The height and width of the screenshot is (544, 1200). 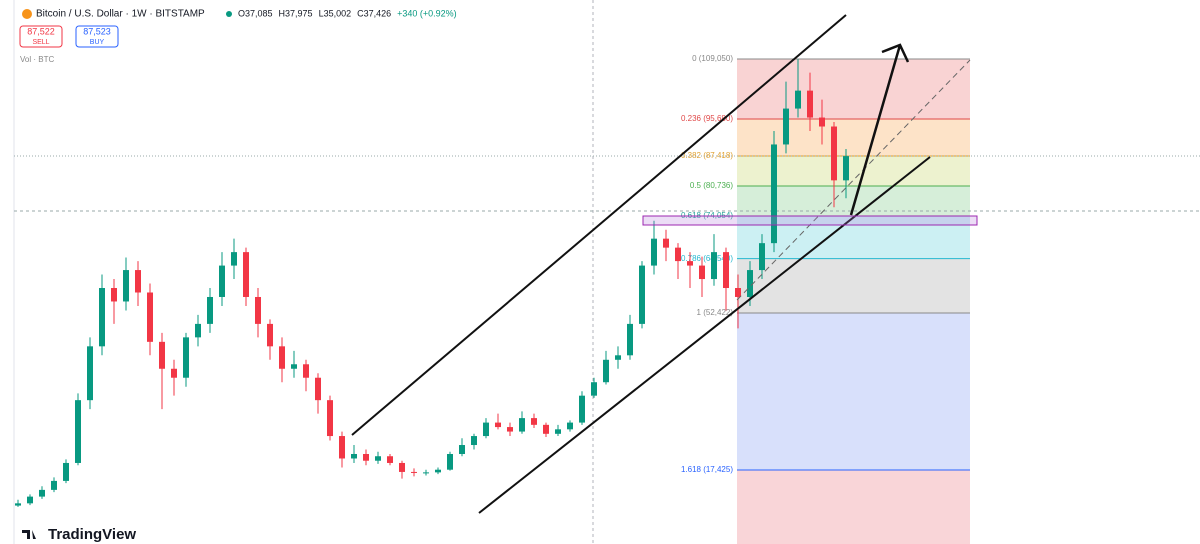 I want to click on fib-label: 0 (109,050), so click(x=712, y=58).